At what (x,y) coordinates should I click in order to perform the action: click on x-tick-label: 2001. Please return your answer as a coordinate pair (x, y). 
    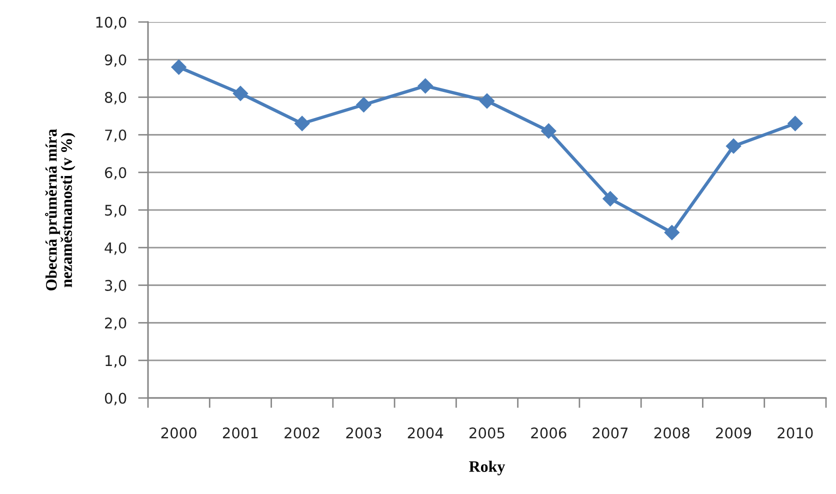
    Looking at the image, I should click on (240, 432).